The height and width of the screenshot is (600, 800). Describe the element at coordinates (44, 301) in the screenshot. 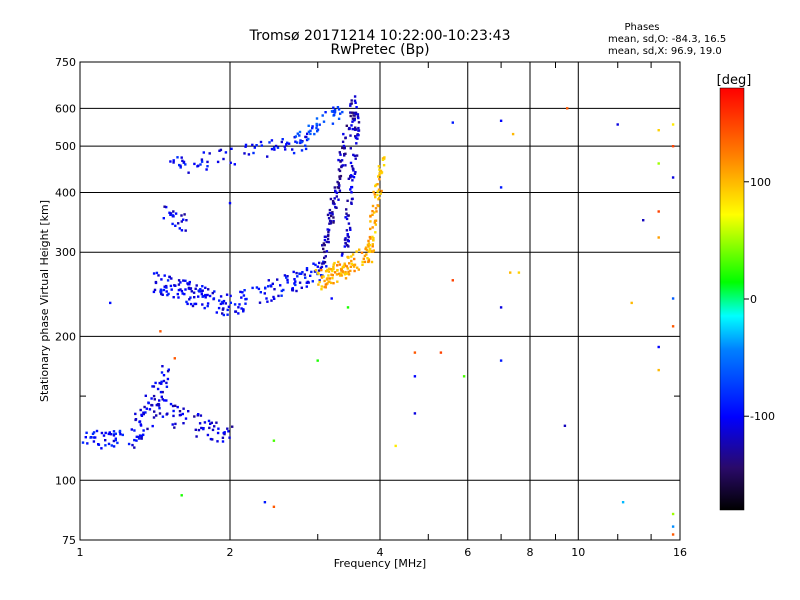

I see `y-axis-label: Stationary phase Virtual Height [km]` at that location.